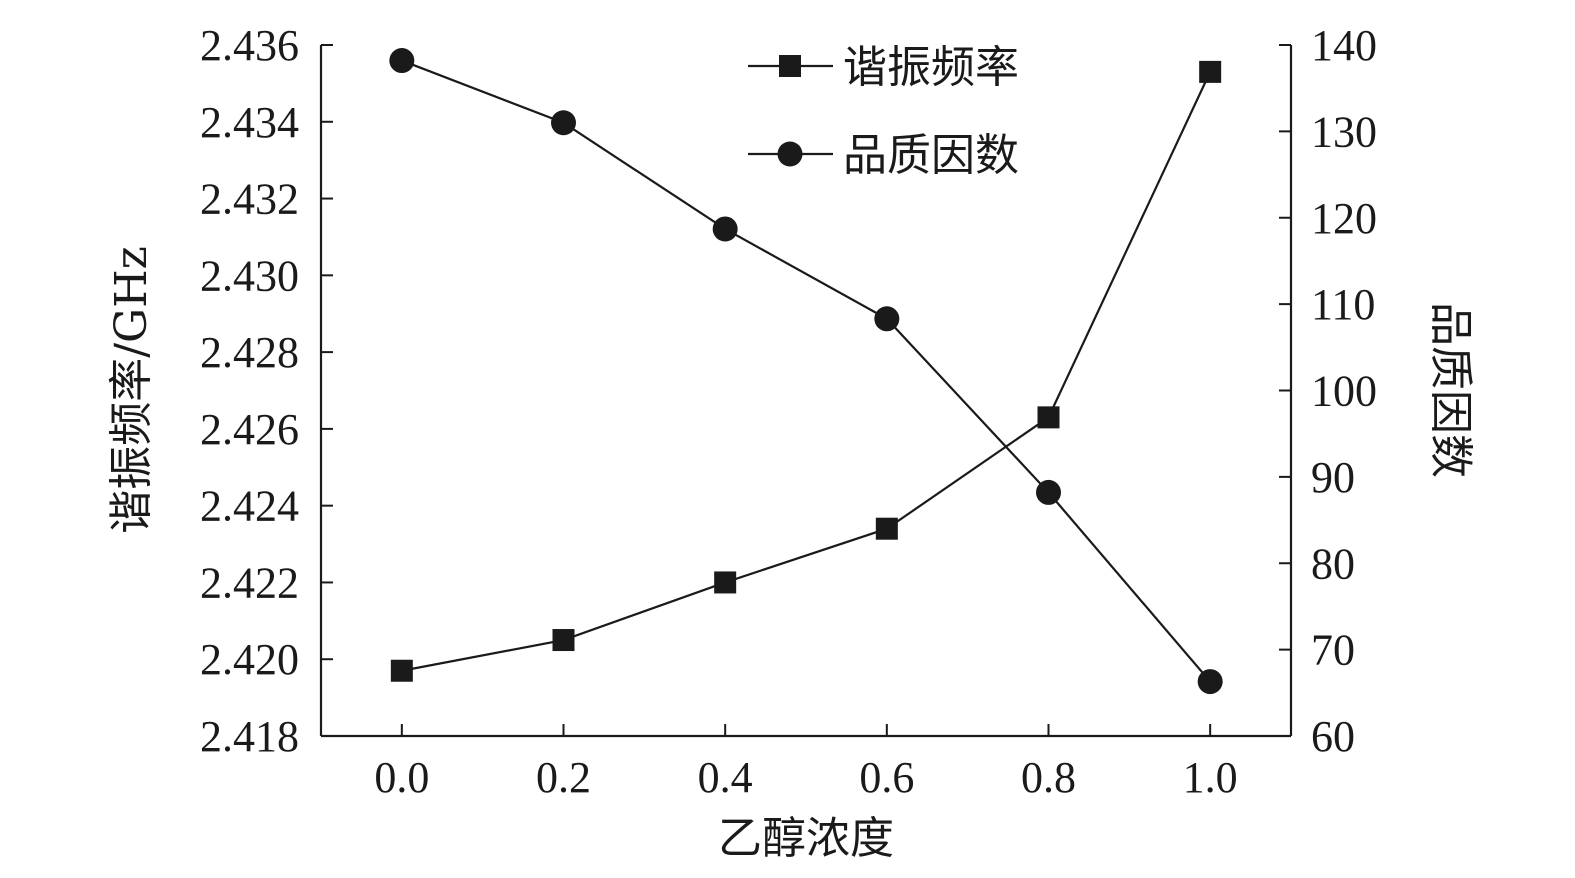 Image resolution: width=1575 pixels, height=878 pixels. I want to click on left-tick-label: 2.422, so click(249, 582).